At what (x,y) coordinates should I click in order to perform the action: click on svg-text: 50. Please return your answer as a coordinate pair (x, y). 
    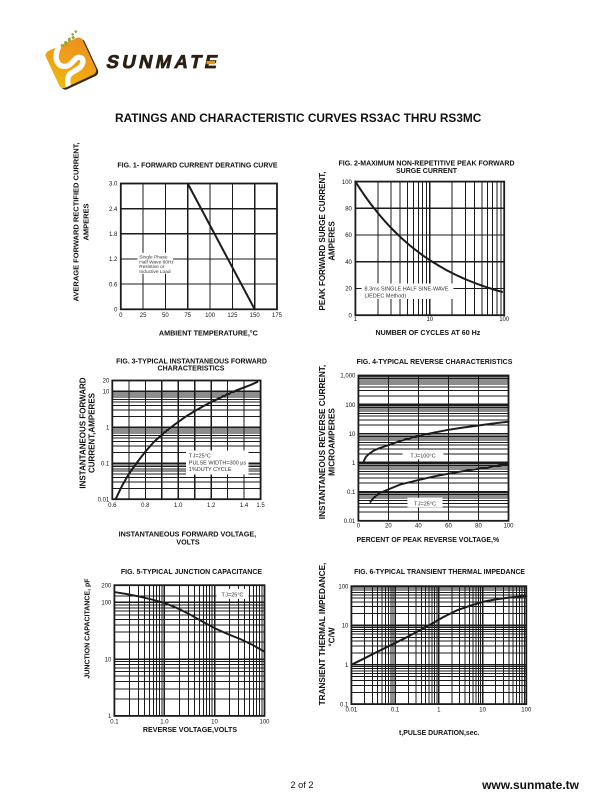
    Looking at the image, I should click on (165, 316).